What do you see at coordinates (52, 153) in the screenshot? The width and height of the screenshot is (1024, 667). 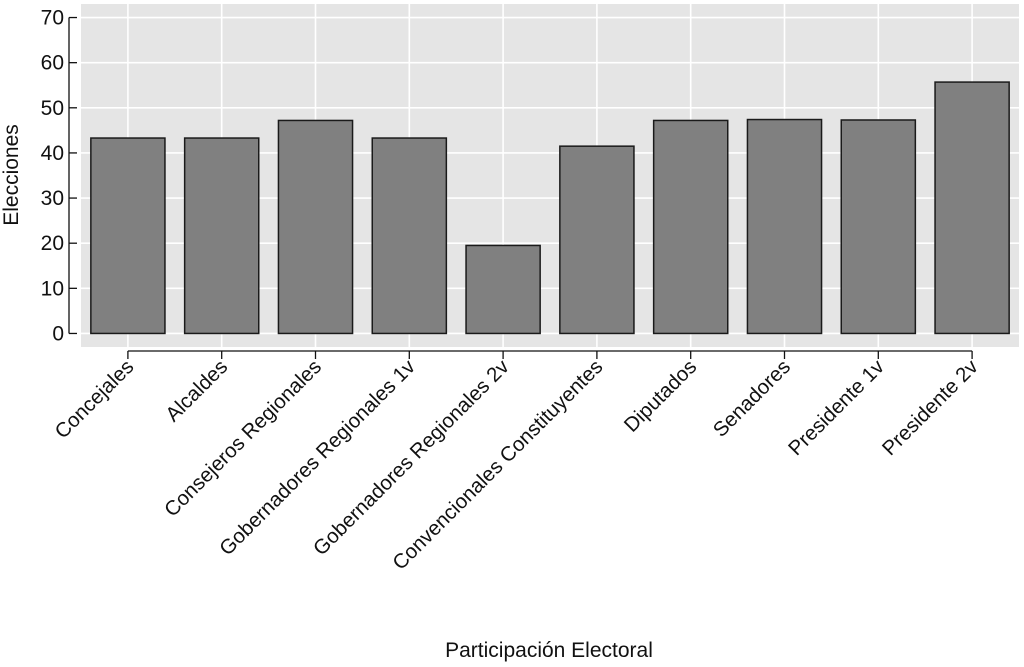 I see `y-tick-label: 40` at bounding box center [52, 153].